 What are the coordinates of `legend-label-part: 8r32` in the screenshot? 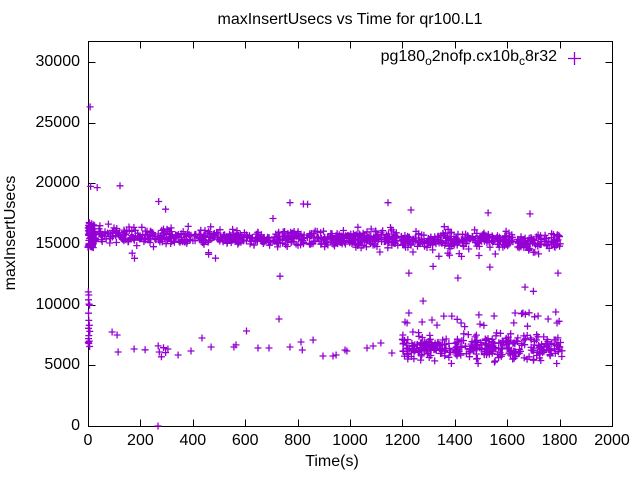 It's located at (540, 56).